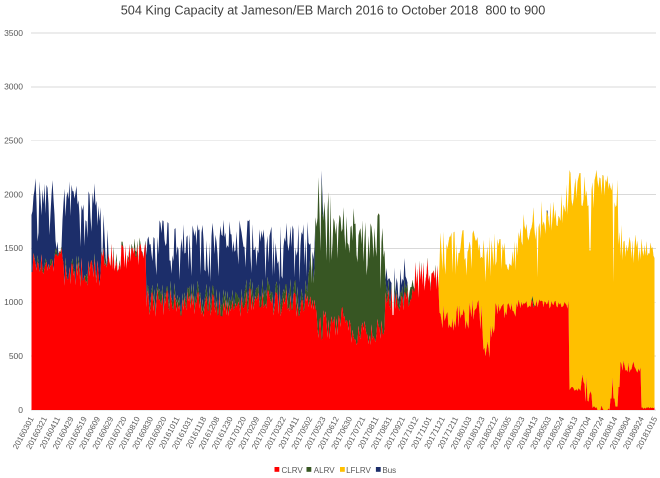 Image resolution: width=660 pixels, height=478 pixels. Describe the element at coordinates (16, 356) in the screenshot. I see `svg-text: 500` at that location.